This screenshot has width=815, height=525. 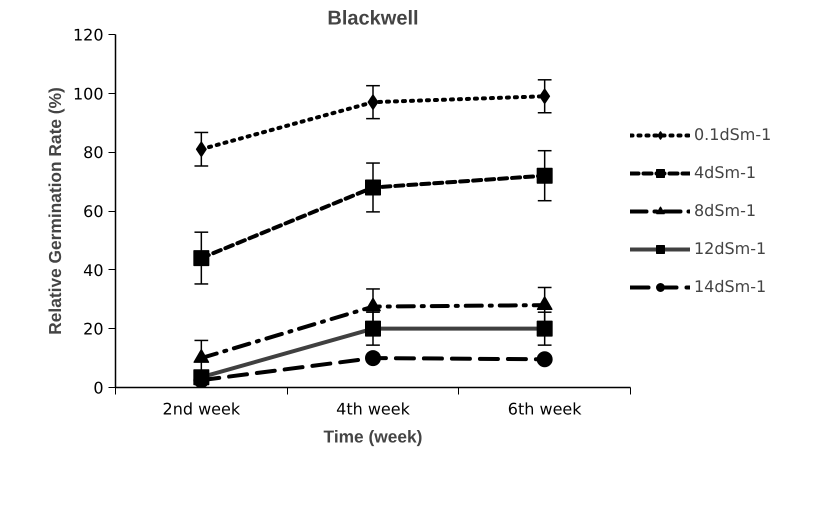 What do you see at coordinates (373, 409) in the screenshot?
I see `x-tick-label: 4th week` at bounding box center [373, 409].